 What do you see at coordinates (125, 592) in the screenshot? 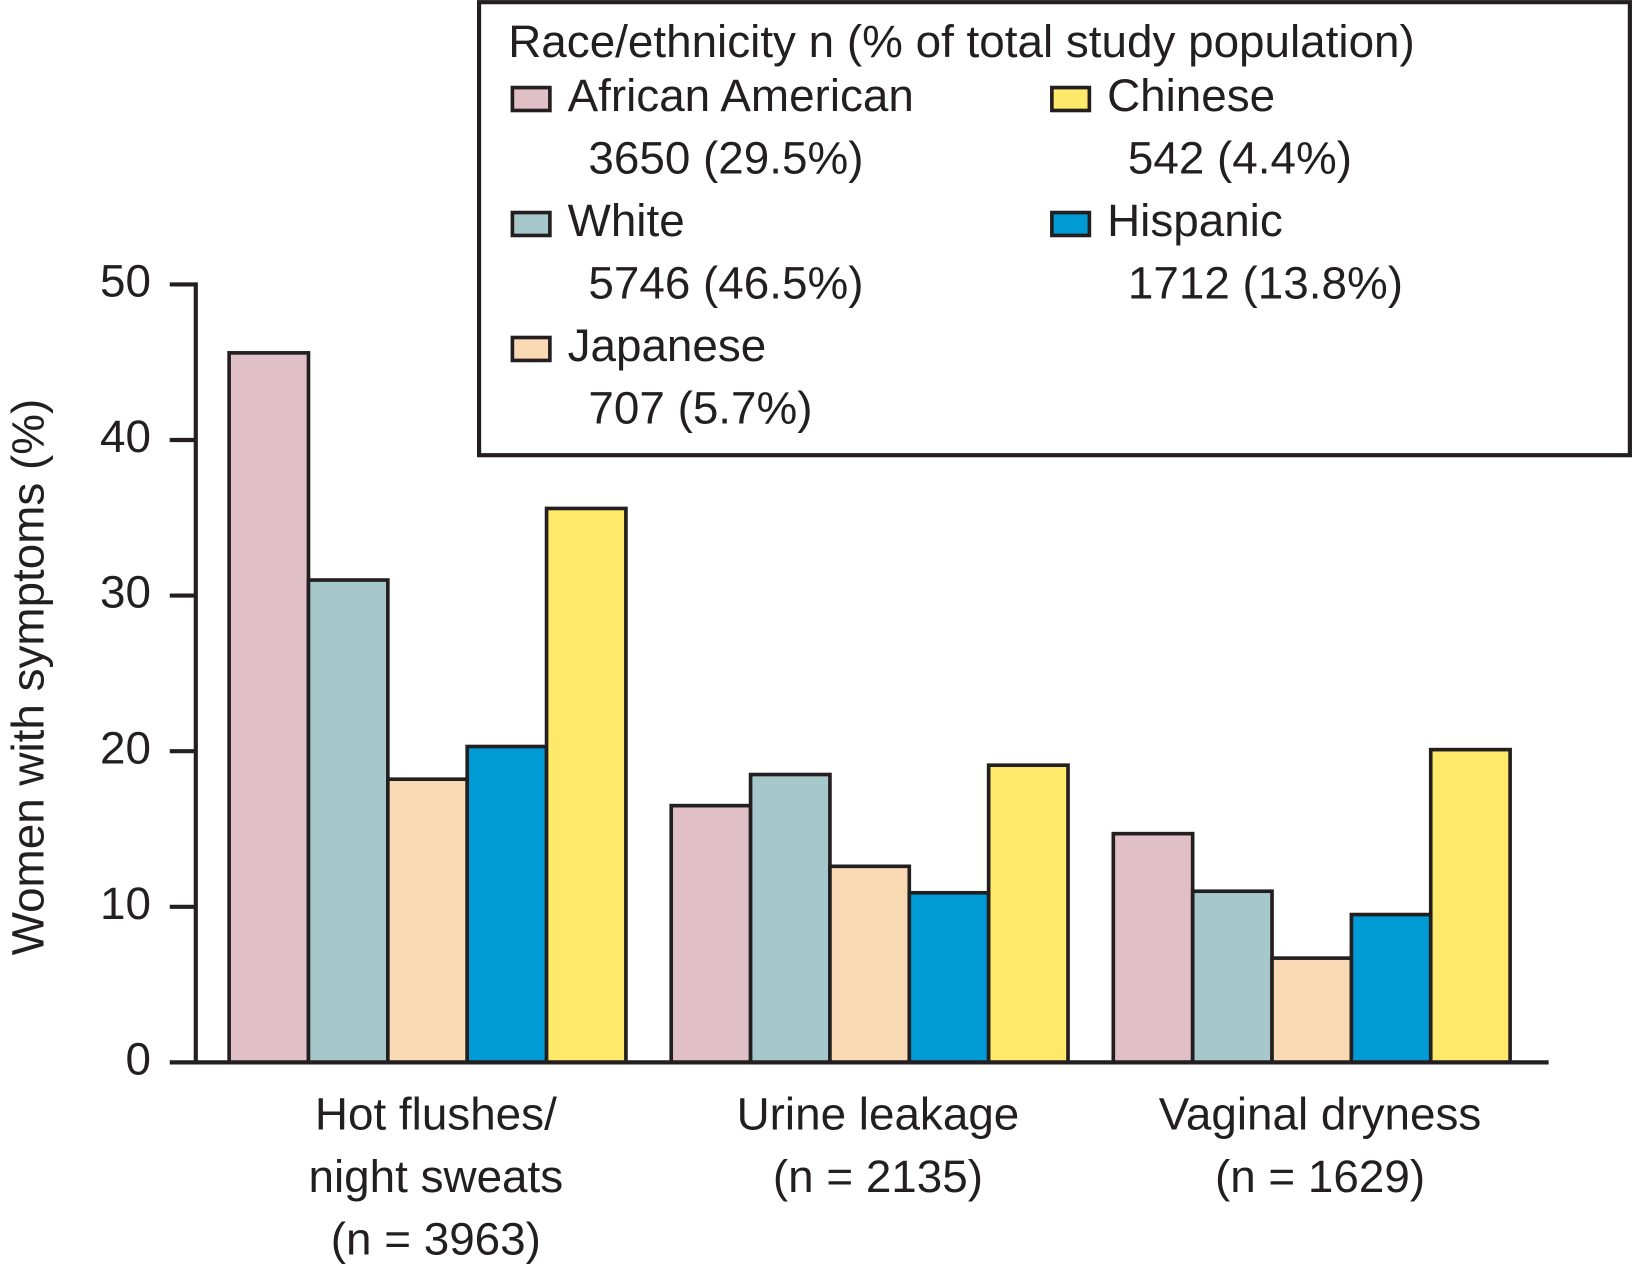
I see `y-tick-label: 30` at bounding box center [125, 592].